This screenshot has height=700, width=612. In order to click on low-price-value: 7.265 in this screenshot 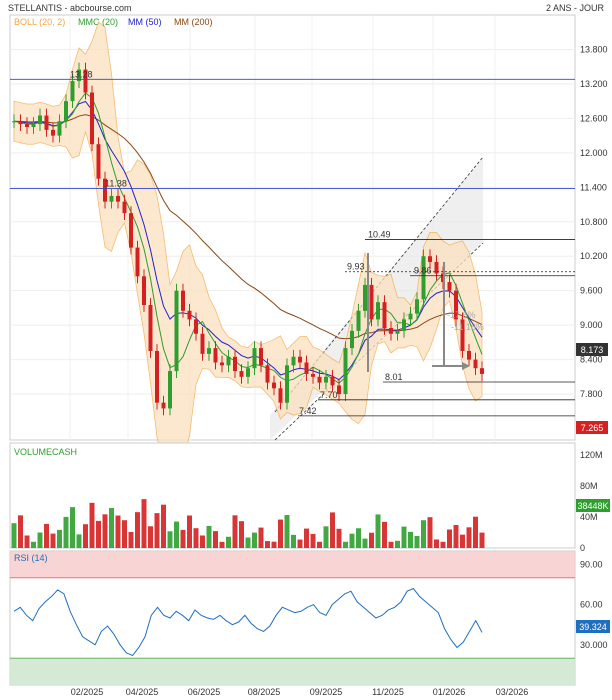, I will do `click(592, 428)`.